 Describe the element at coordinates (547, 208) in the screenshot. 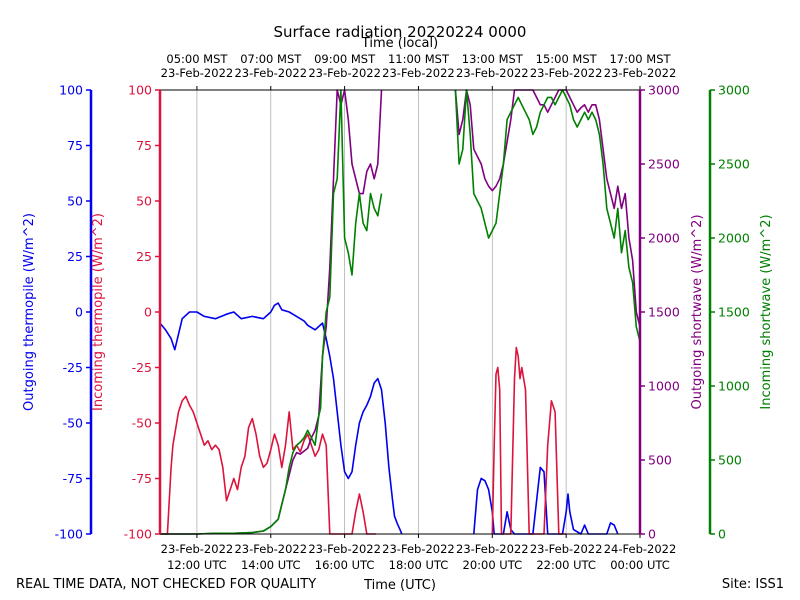

I see `series-outgoing-shortwave-afternoon` at that location.